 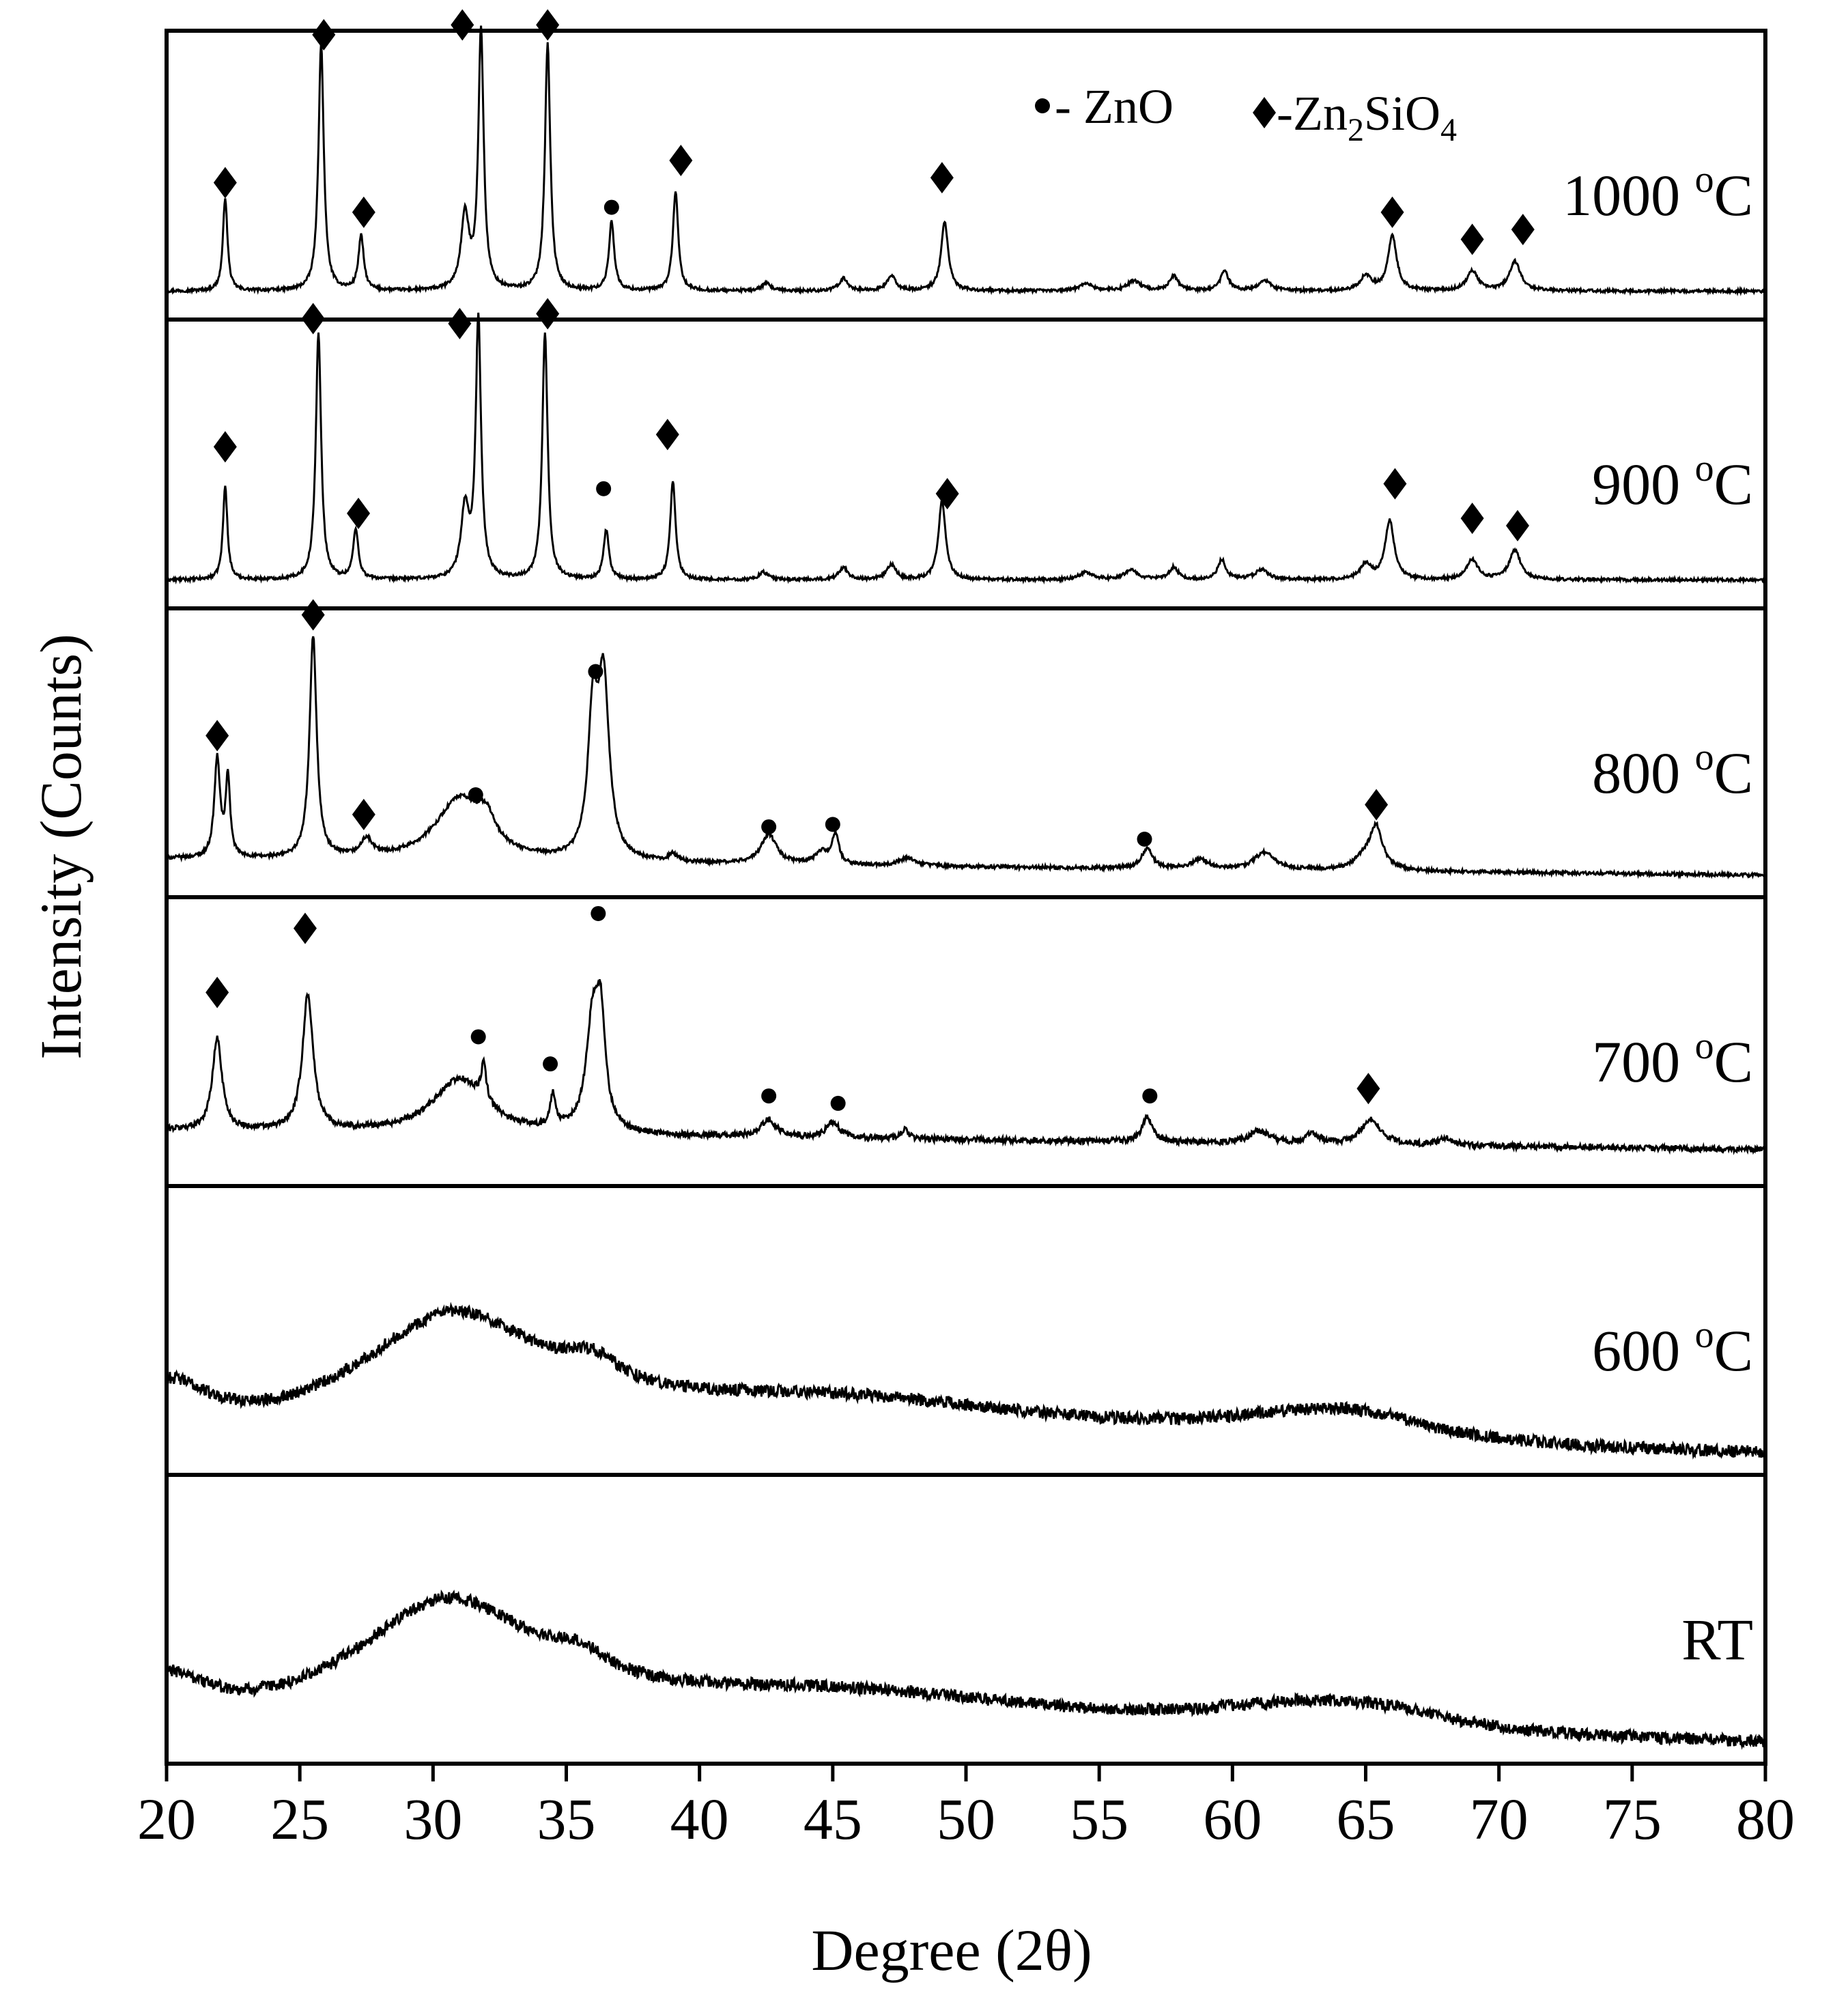 I want to click on y-axis-label: Intensity (Counts), so click(x=61, y=846).